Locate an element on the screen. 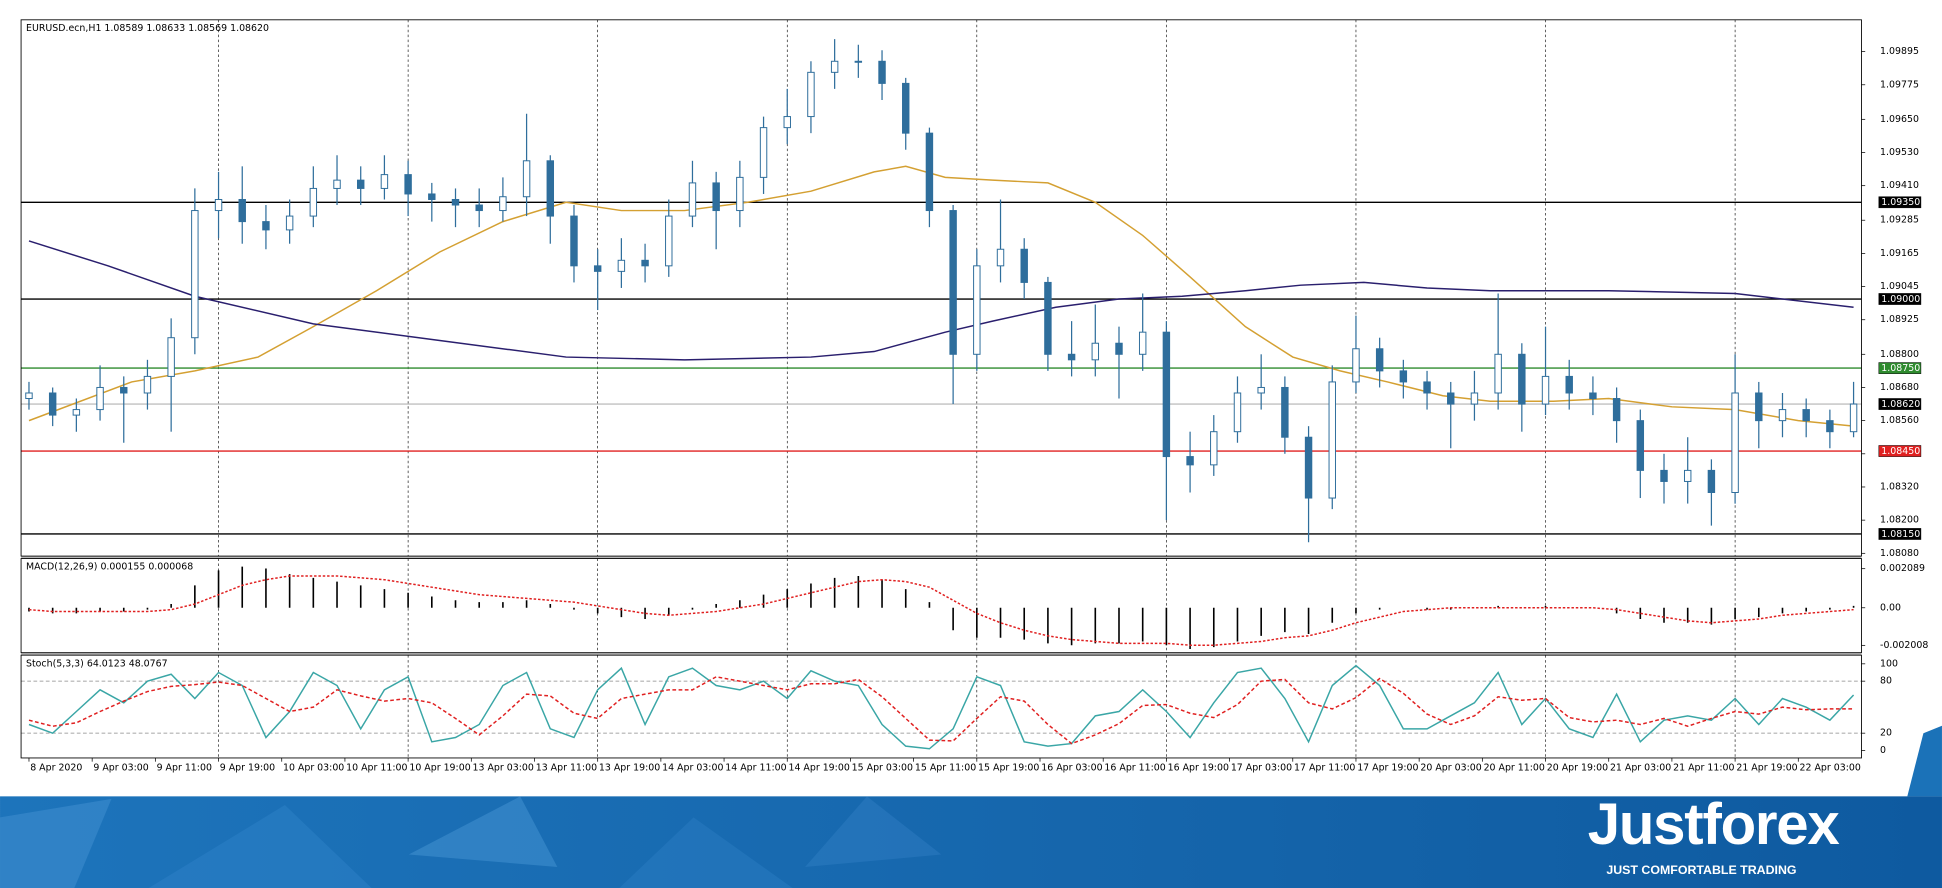  panel-separator is located at coordinates (941, 557).